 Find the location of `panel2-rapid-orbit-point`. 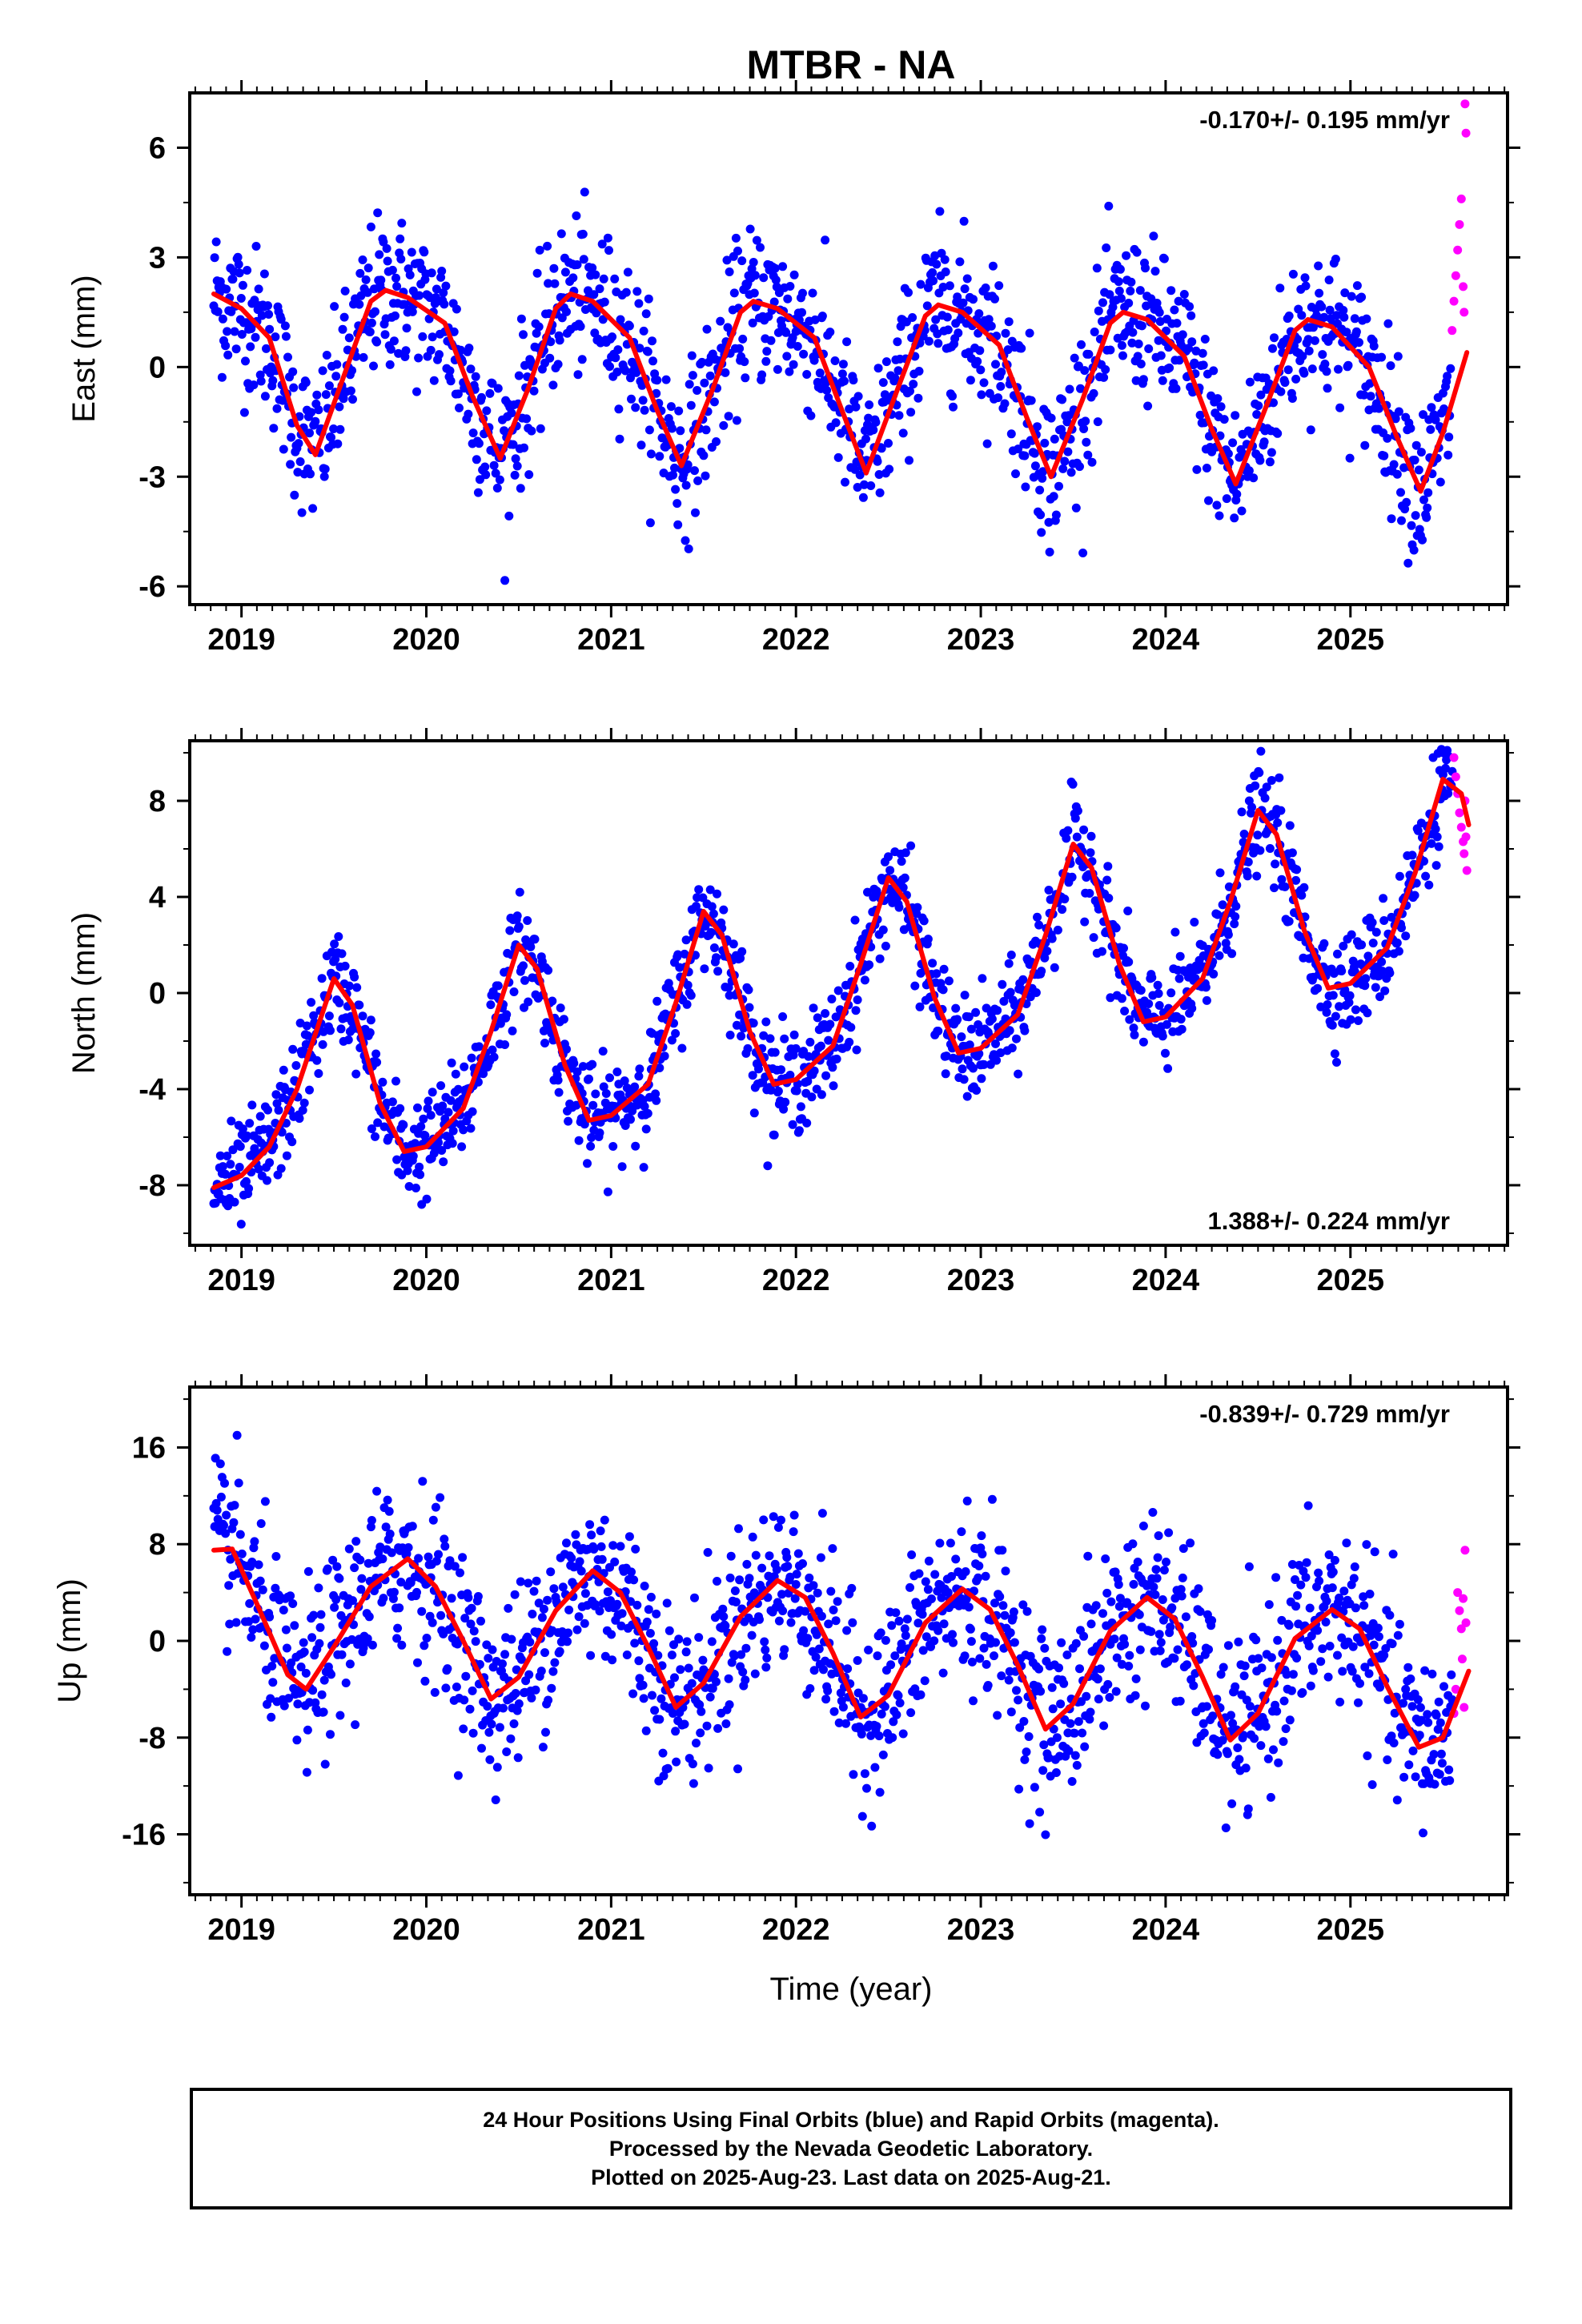

panel2-rapid-orbit-point is located at coordinates (1454, 757).